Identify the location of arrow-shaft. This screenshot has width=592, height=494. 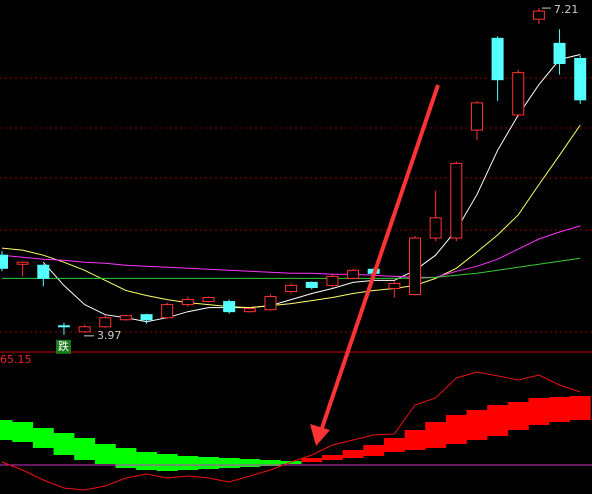
(380, 256).